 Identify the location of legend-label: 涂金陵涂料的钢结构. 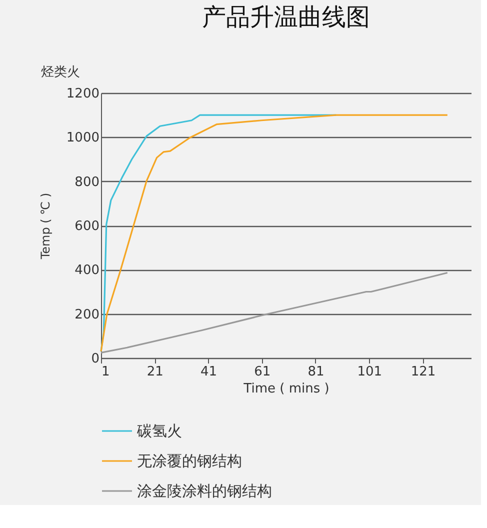
(204, 491).